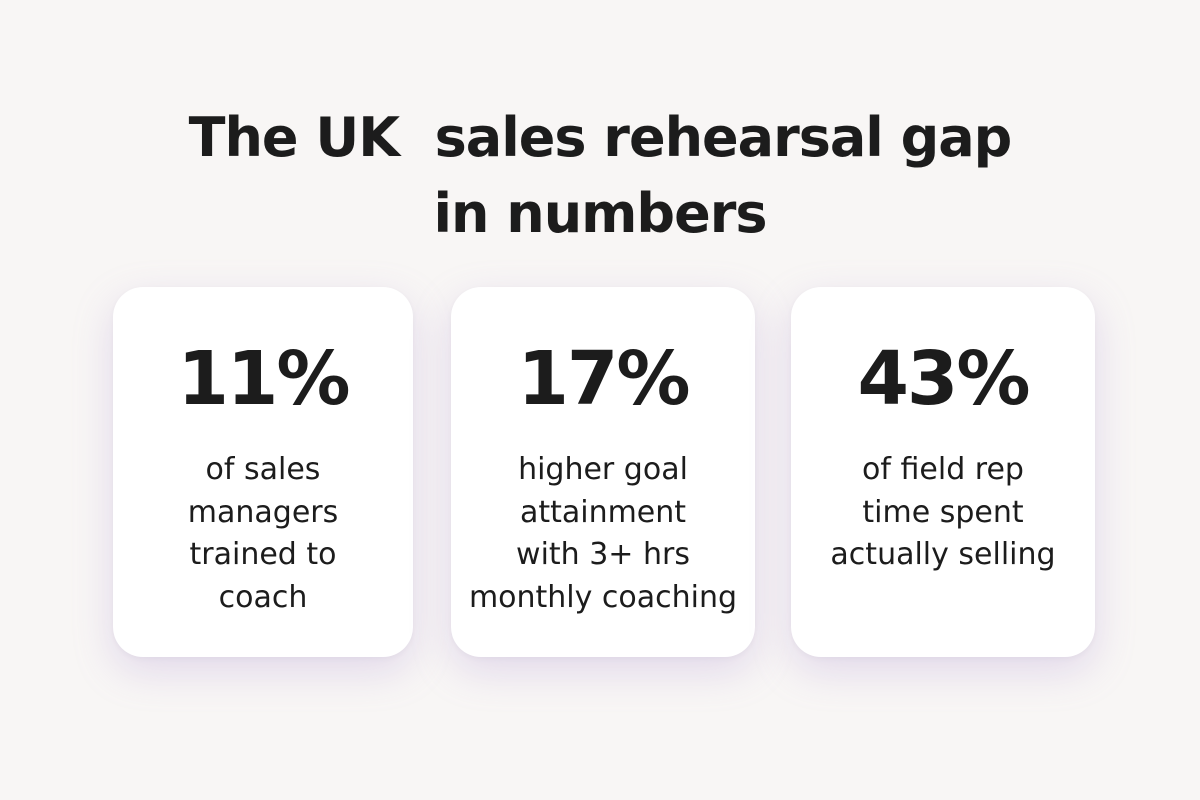 The image size is (1200, 800). What do you see at coordinates (263, 534) in the screenshot?
I see `stat-description: of sales managers trained to coach` at bounding box center [263, 534].